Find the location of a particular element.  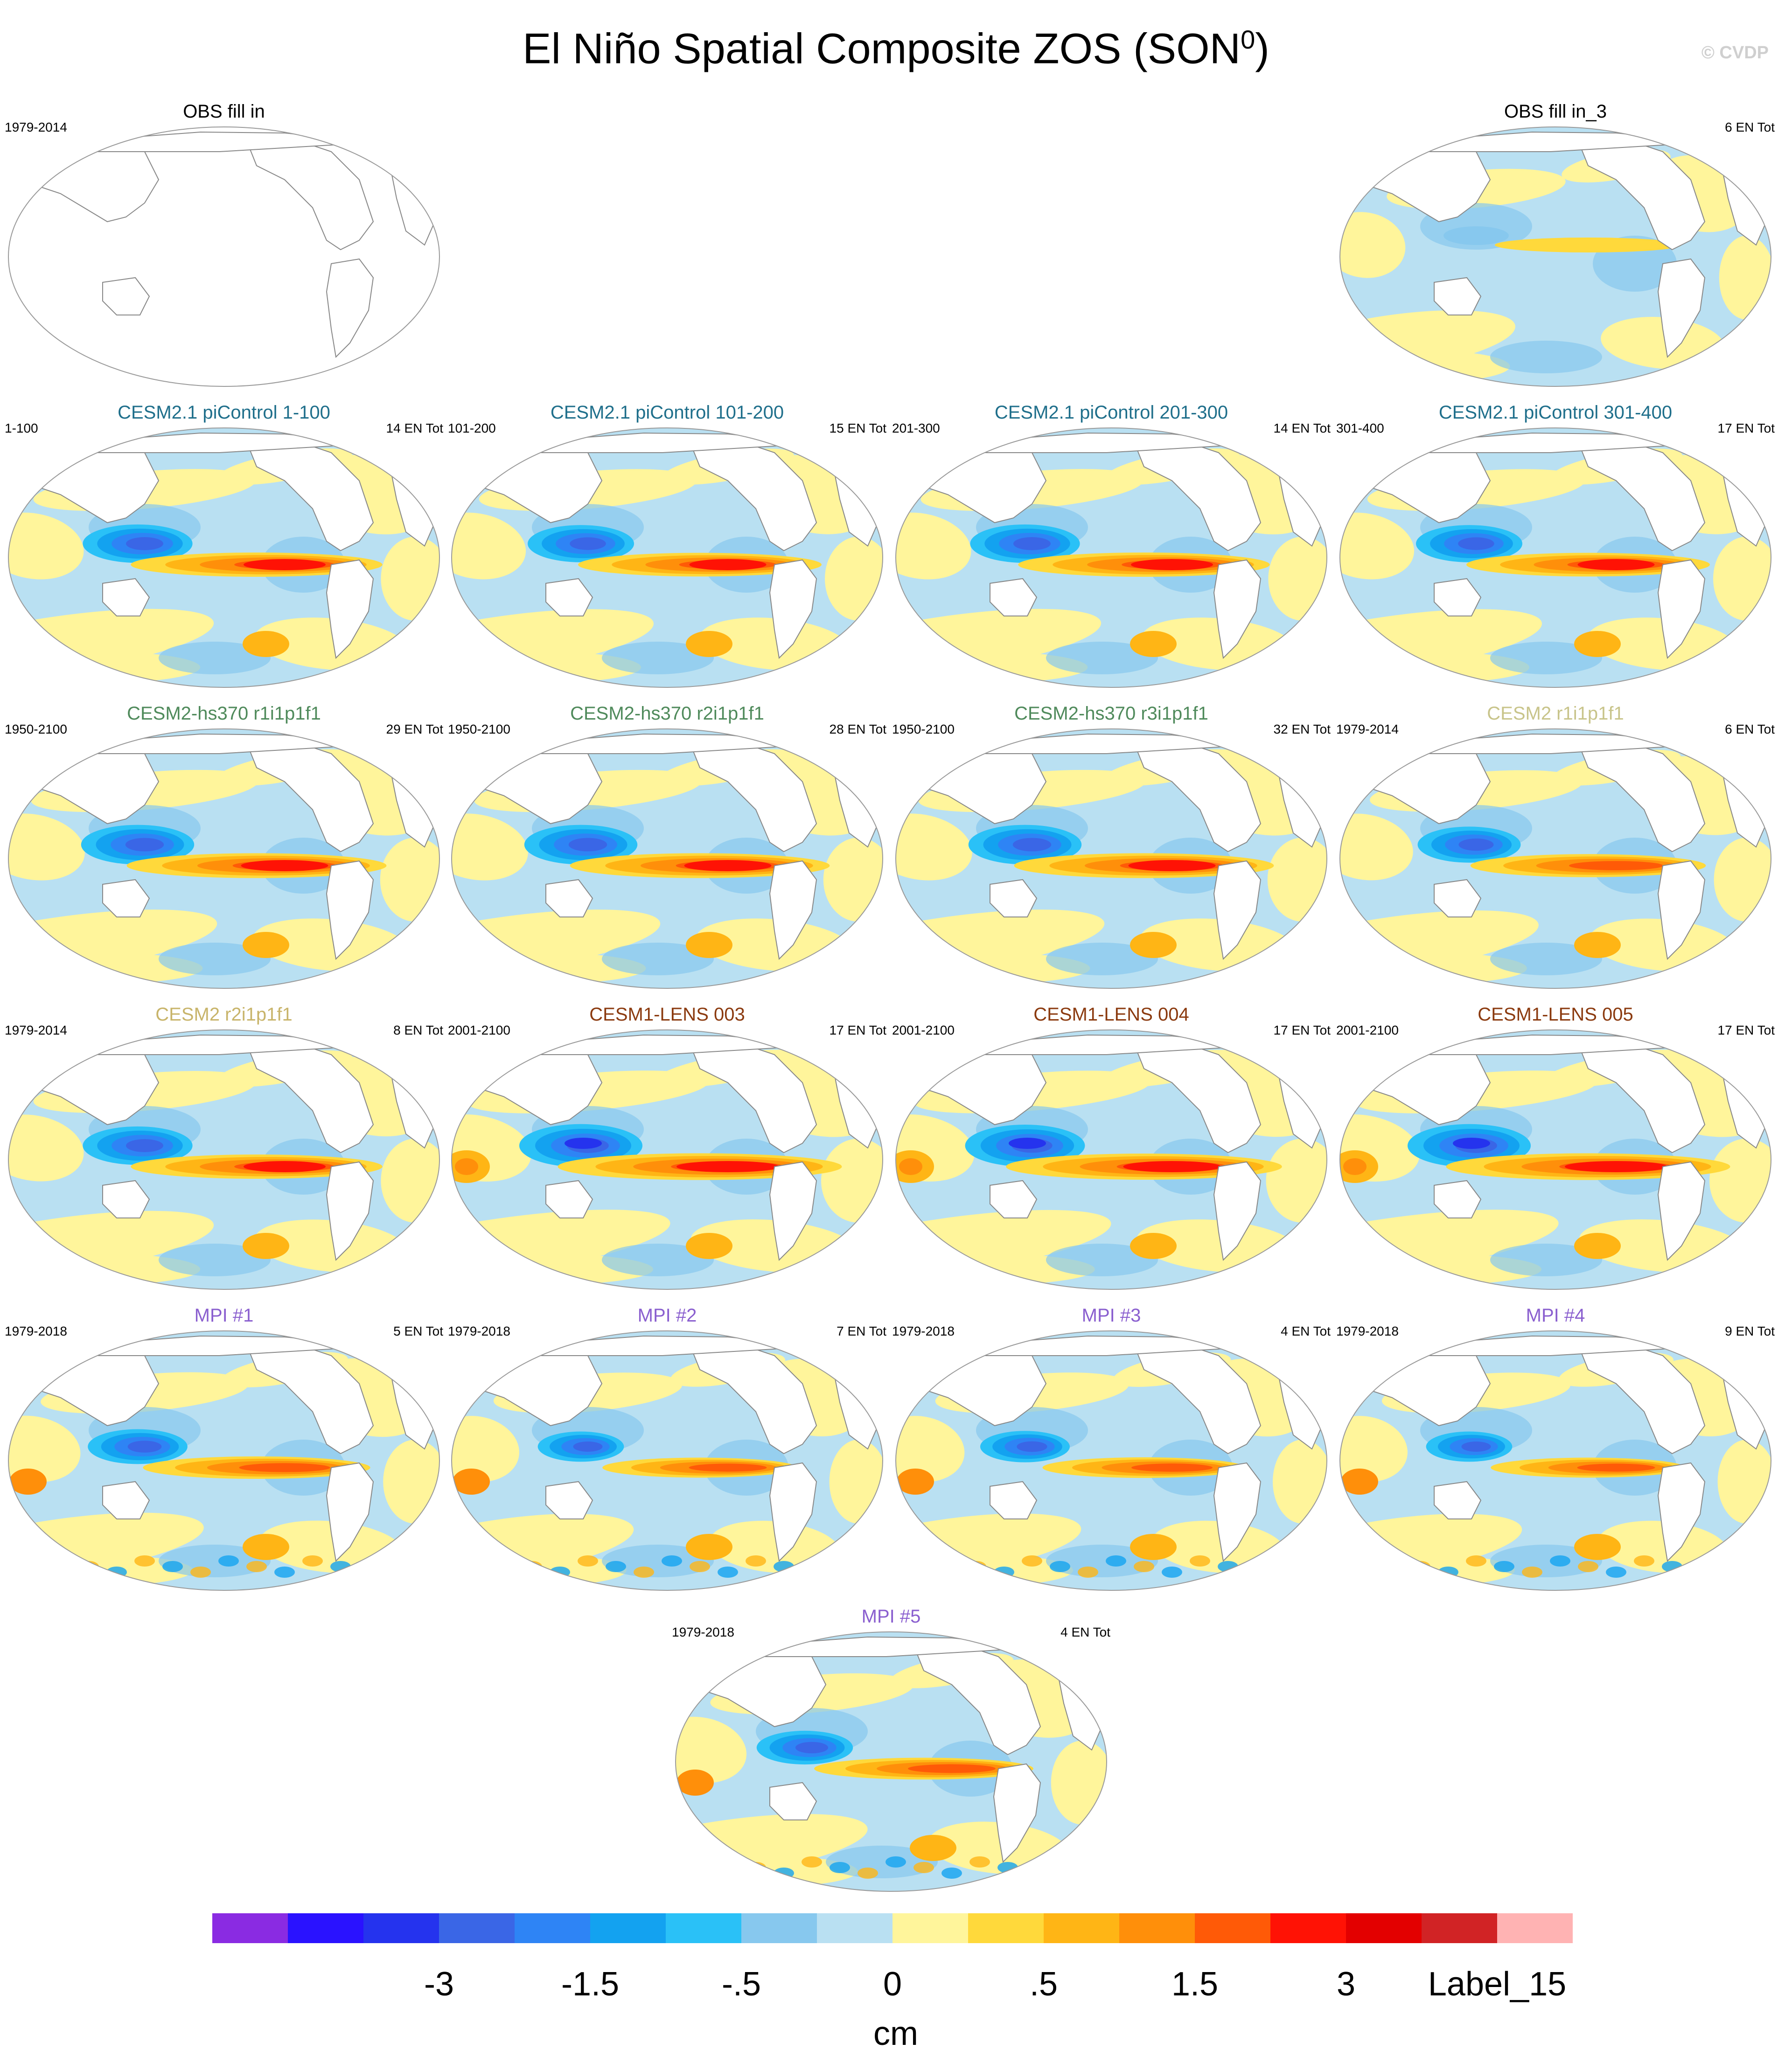

map-panel: OBS fill in 1979-2014 is located at coordinates (224, 245).